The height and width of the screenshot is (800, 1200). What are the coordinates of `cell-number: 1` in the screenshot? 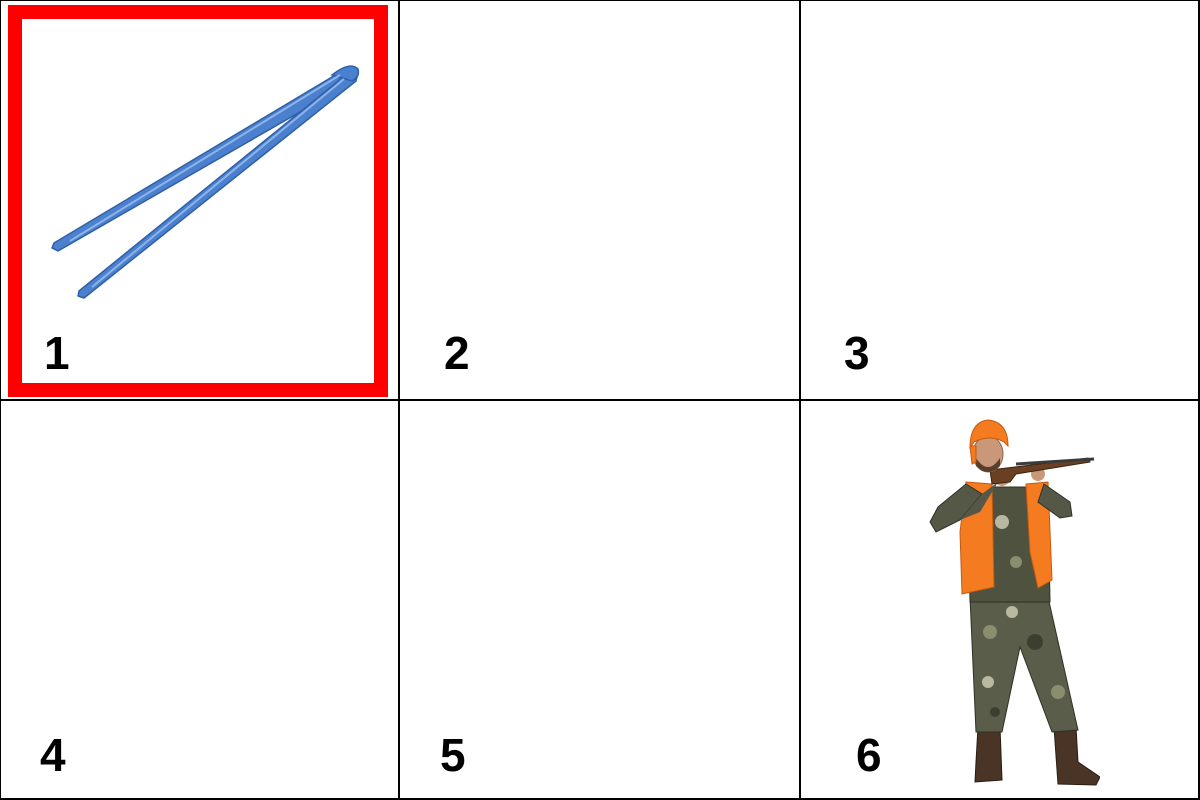 It's located at (57, 353).